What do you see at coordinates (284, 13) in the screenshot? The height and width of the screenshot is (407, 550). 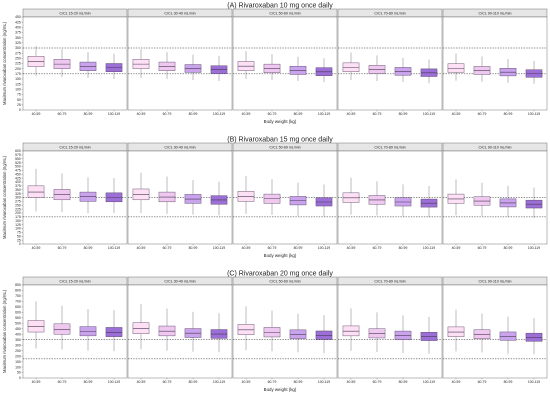 I see `panel-strip-label: CrCL 50-69 mL/min` at bounding box center [284, 13].